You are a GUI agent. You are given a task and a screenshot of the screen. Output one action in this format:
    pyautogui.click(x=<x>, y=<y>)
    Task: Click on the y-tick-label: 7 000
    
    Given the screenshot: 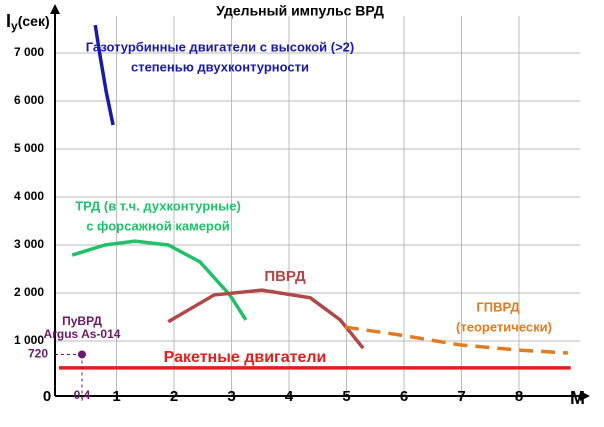 What is the action you would take?
    pyautogui.click(x=29, y=52)
    